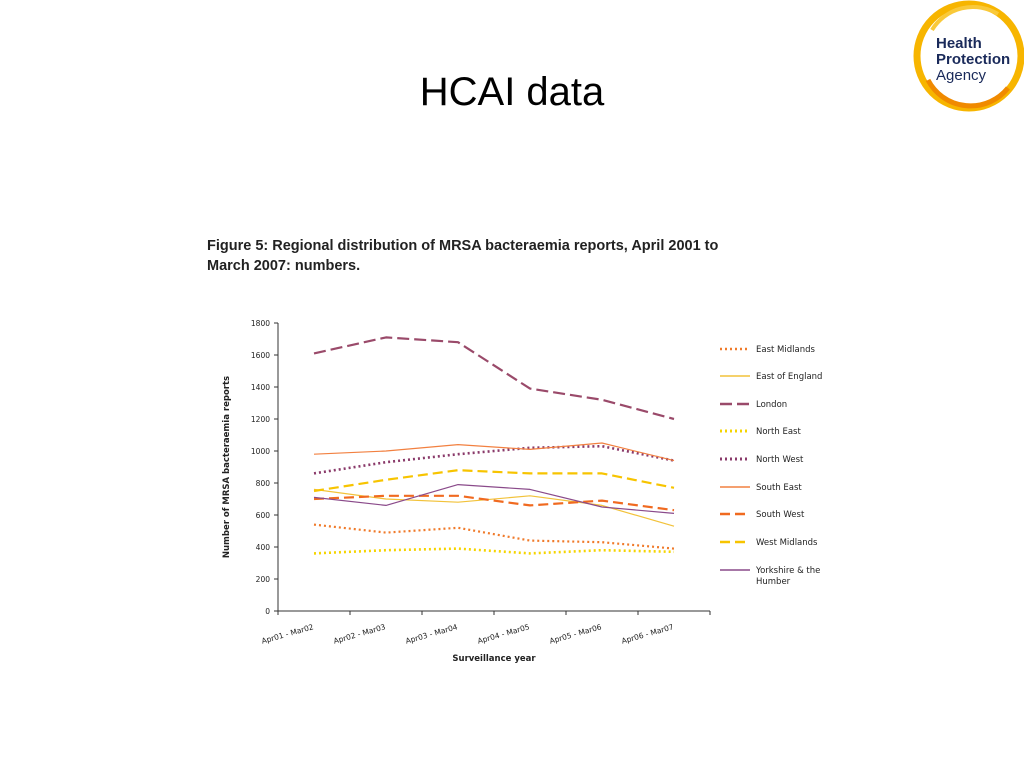 This screenshot has width=1024, height=768. I want to click on health-protection-agency-logo: Health Protection Agency, so click(968, 56).